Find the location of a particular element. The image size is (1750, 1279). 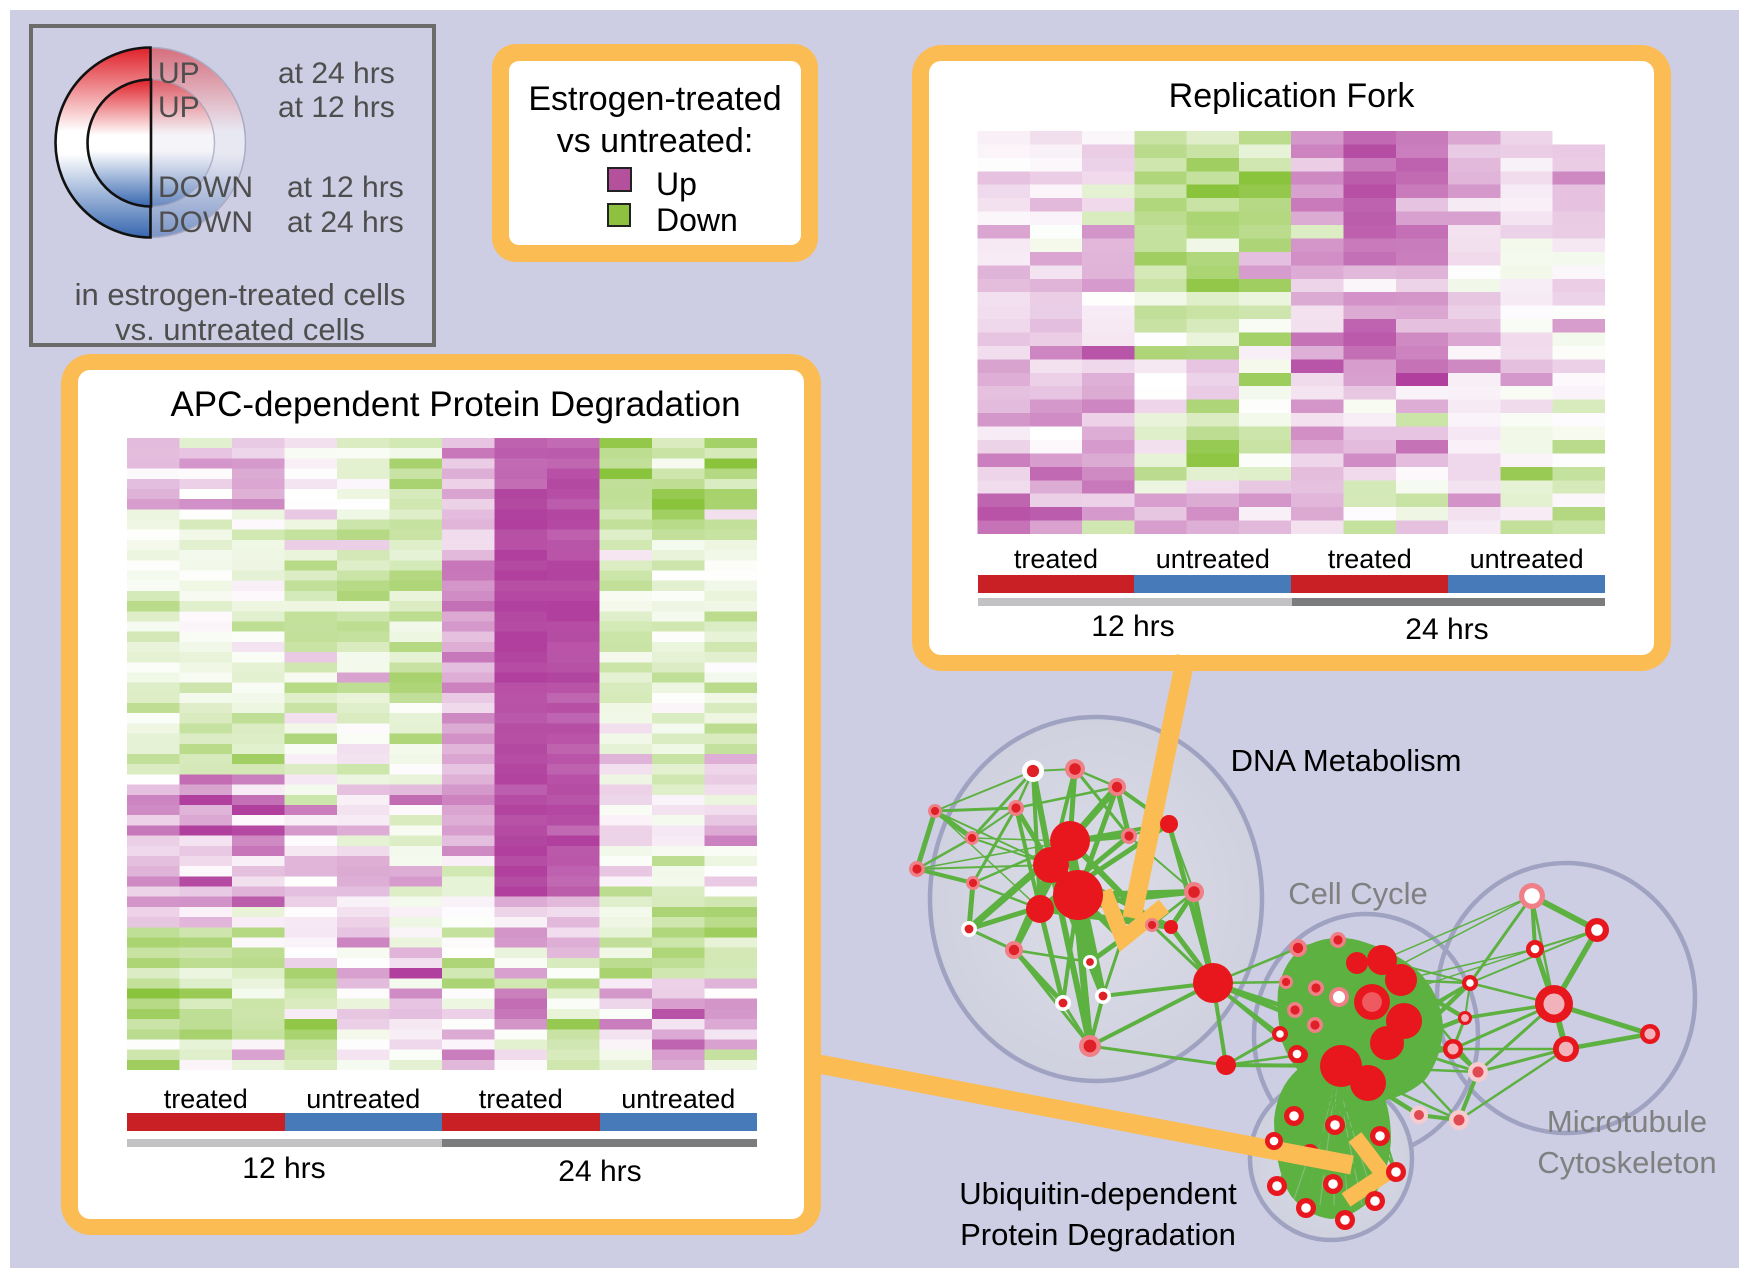

svg-text: Cytoskeleton is located at coordinates (1626, 1162).